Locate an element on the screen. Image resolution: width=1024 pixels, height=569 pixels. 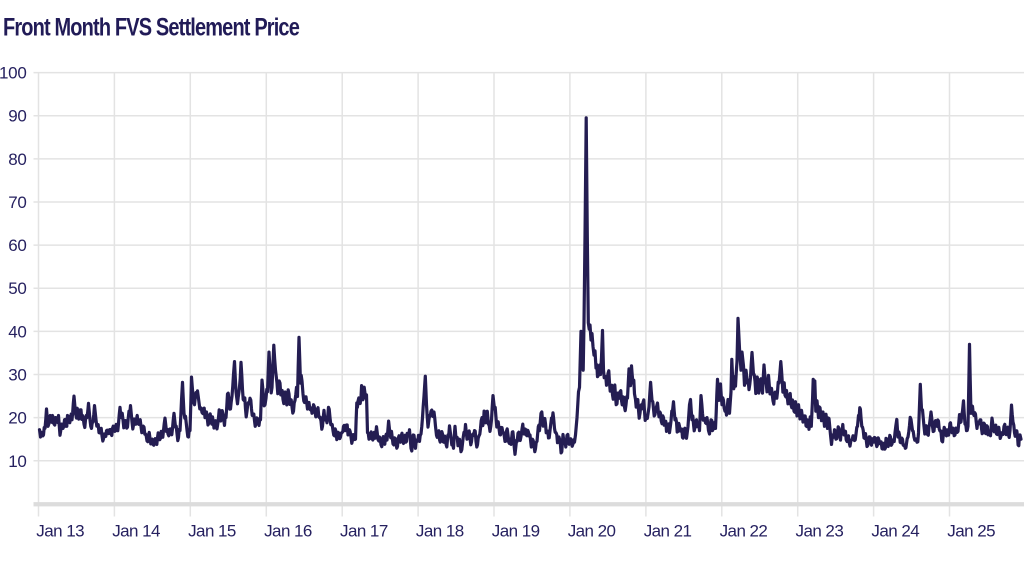
svg-text: Jan 21 is located at coordinates (668, 531).